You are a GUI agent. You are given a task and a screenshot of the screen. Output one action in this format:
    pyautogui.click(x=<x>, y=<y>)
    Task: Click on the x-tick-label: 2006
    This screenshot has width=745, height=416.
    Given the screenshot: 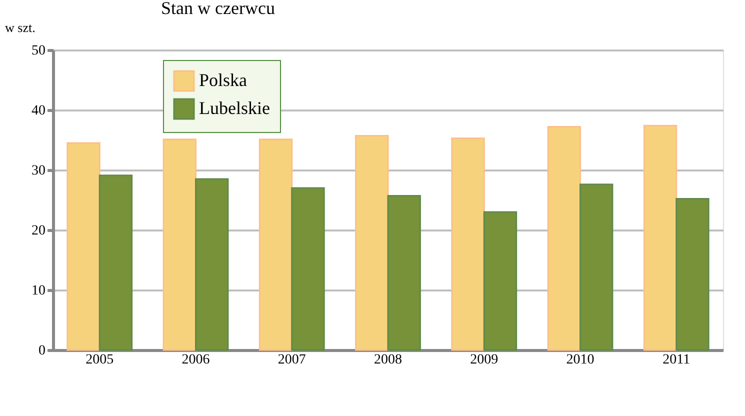 What is the action you would take?
    pyautogui.click(x=196, y=360)
    